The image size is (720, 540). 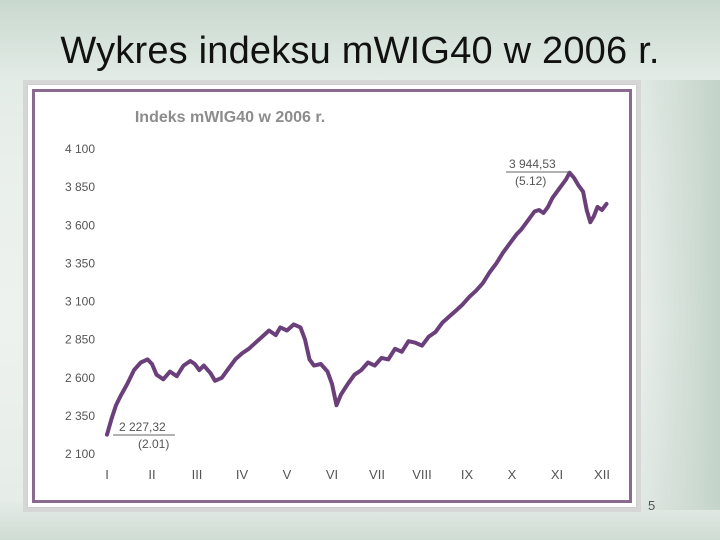 I want to click on x-tick-label: V, so click(x=287, y=474).